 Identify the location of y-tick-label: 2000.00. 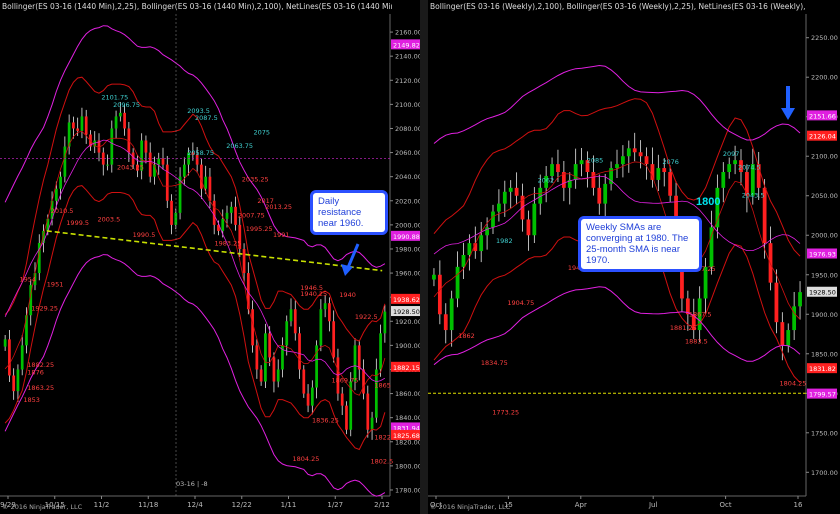
(407, 225).